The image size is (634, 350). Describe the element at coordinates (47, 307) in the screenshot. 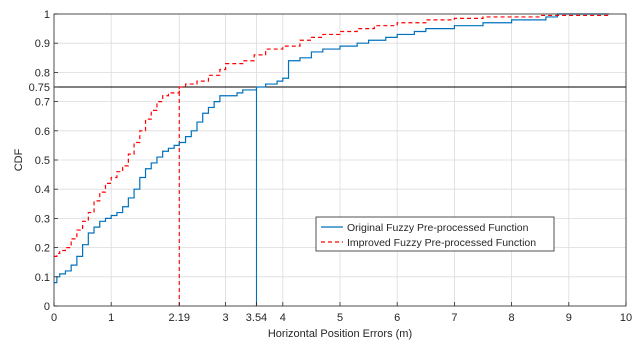

I see `y-tick-label: 0` at that location.